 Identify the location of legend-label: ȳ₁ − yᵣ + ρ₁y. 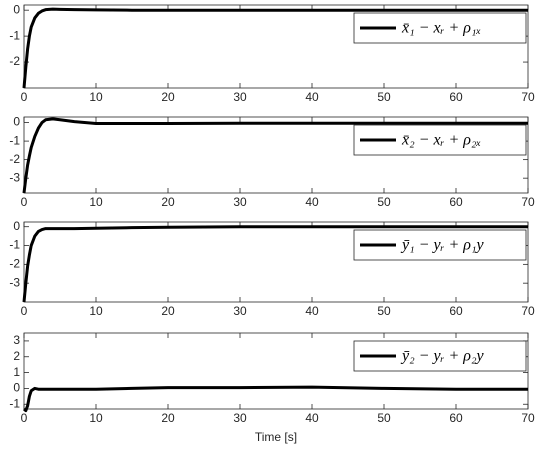
(442, 245).